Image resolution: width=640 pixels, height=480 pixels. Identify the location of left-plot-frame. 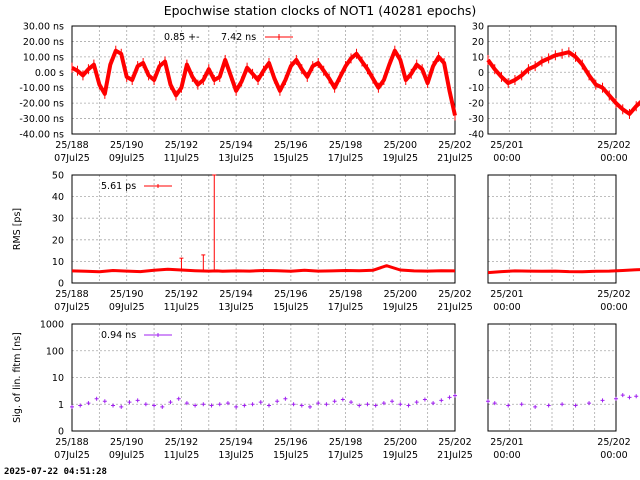
(263, 229).